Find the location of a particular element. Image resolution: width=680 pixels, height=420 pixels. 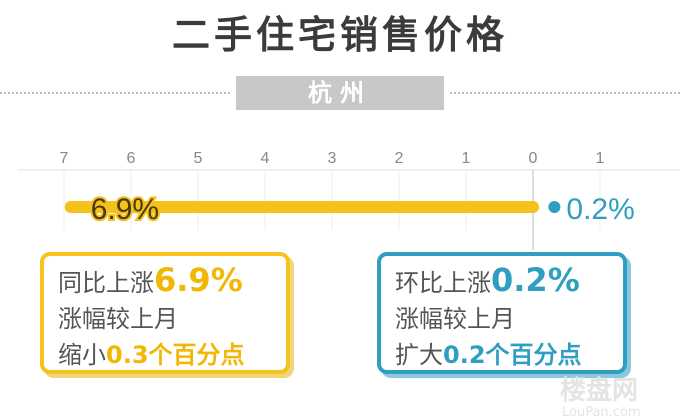

mom-line3-value: 0.2个百分点 is located at coordinates (512, 355).